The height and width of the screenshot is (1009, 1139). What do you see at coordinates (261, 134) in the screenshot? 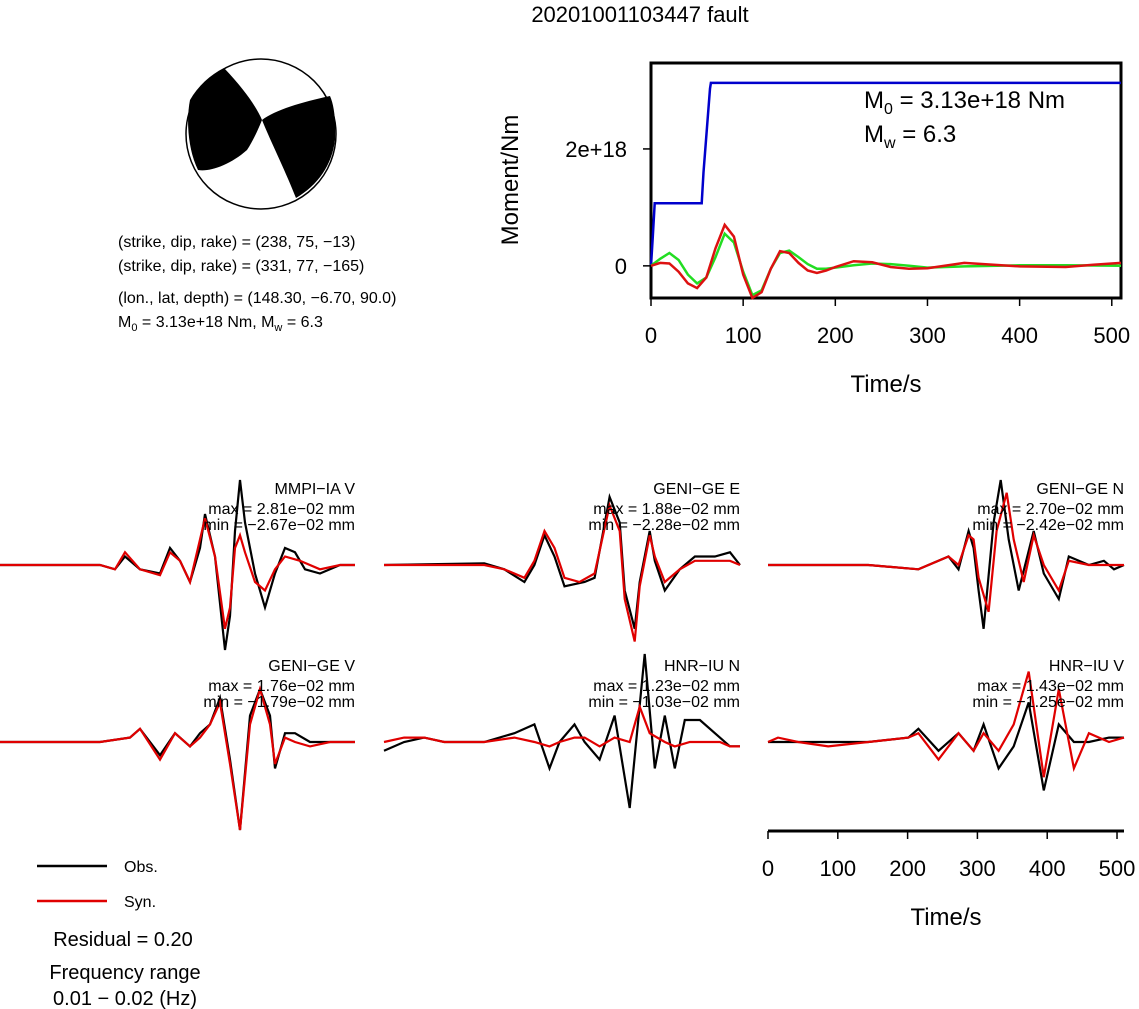
I see `beachball` at bounding box center [261, 134].